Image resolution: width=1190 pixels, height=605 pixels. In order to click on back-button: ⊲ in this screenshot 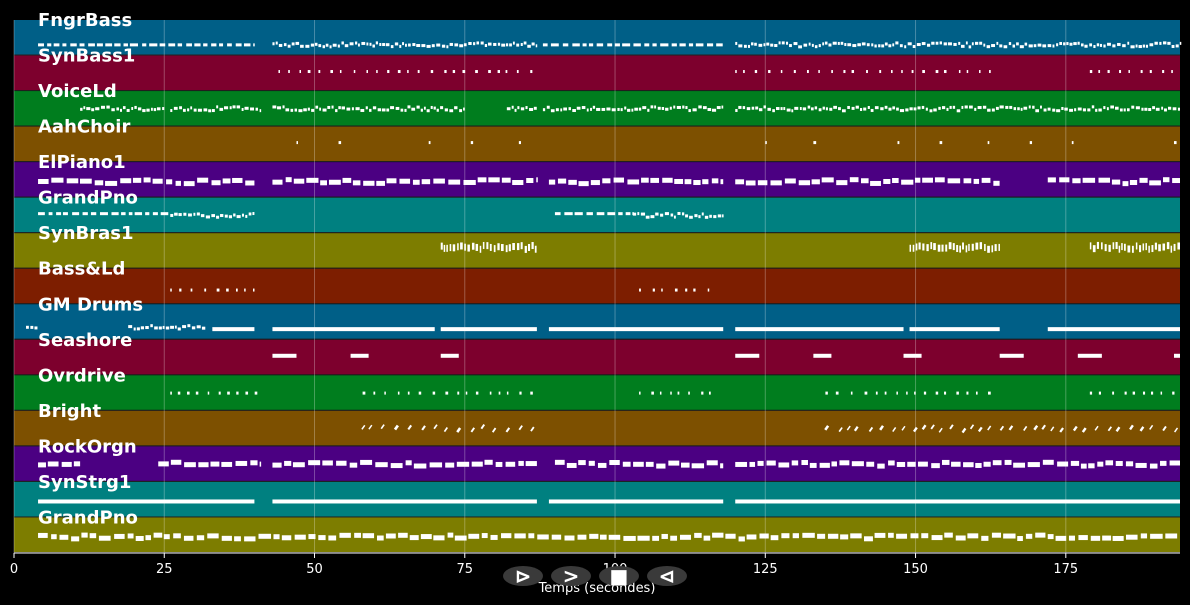, I will do `click(667, 576)`.